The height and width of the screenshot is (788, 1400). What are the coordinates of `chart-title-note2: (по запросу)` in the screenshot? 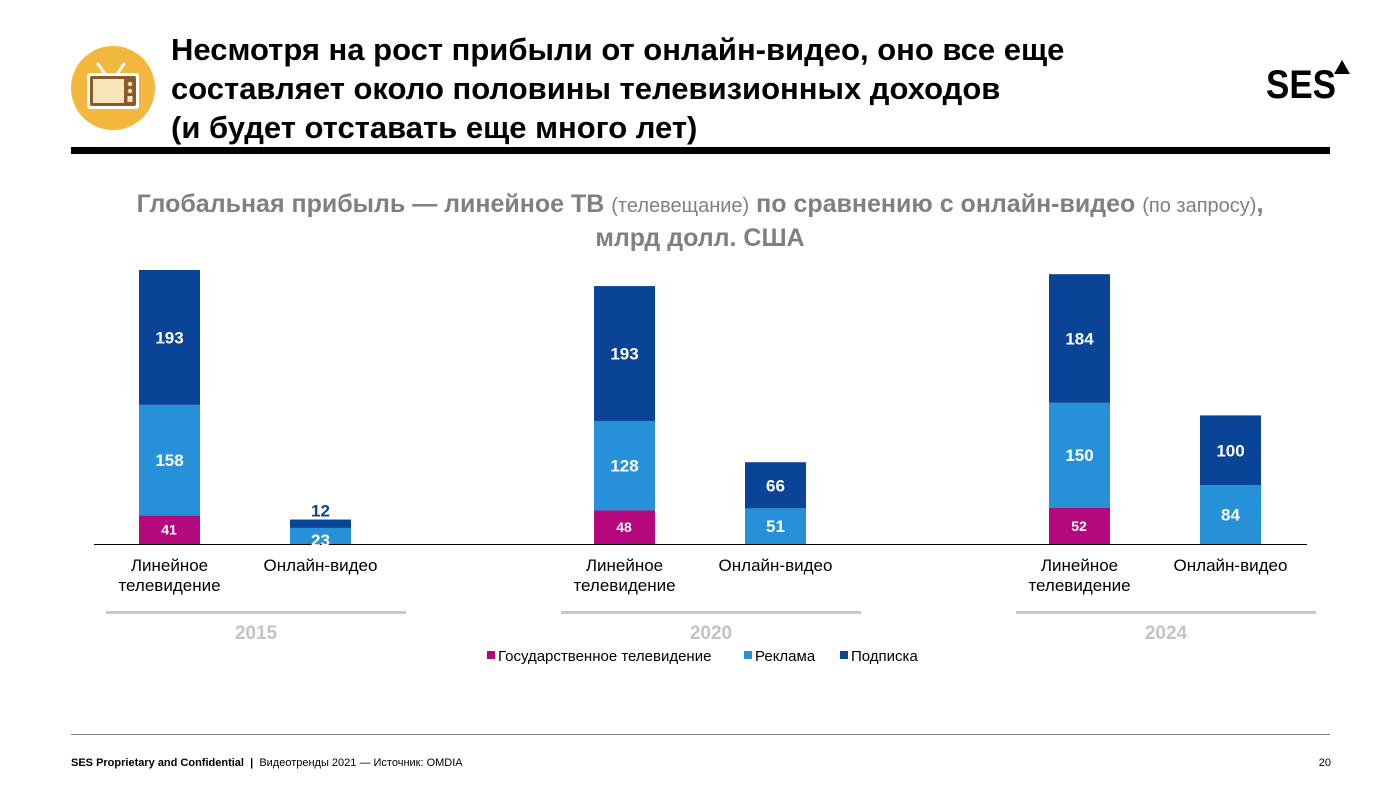 It's located at (1199, 206).